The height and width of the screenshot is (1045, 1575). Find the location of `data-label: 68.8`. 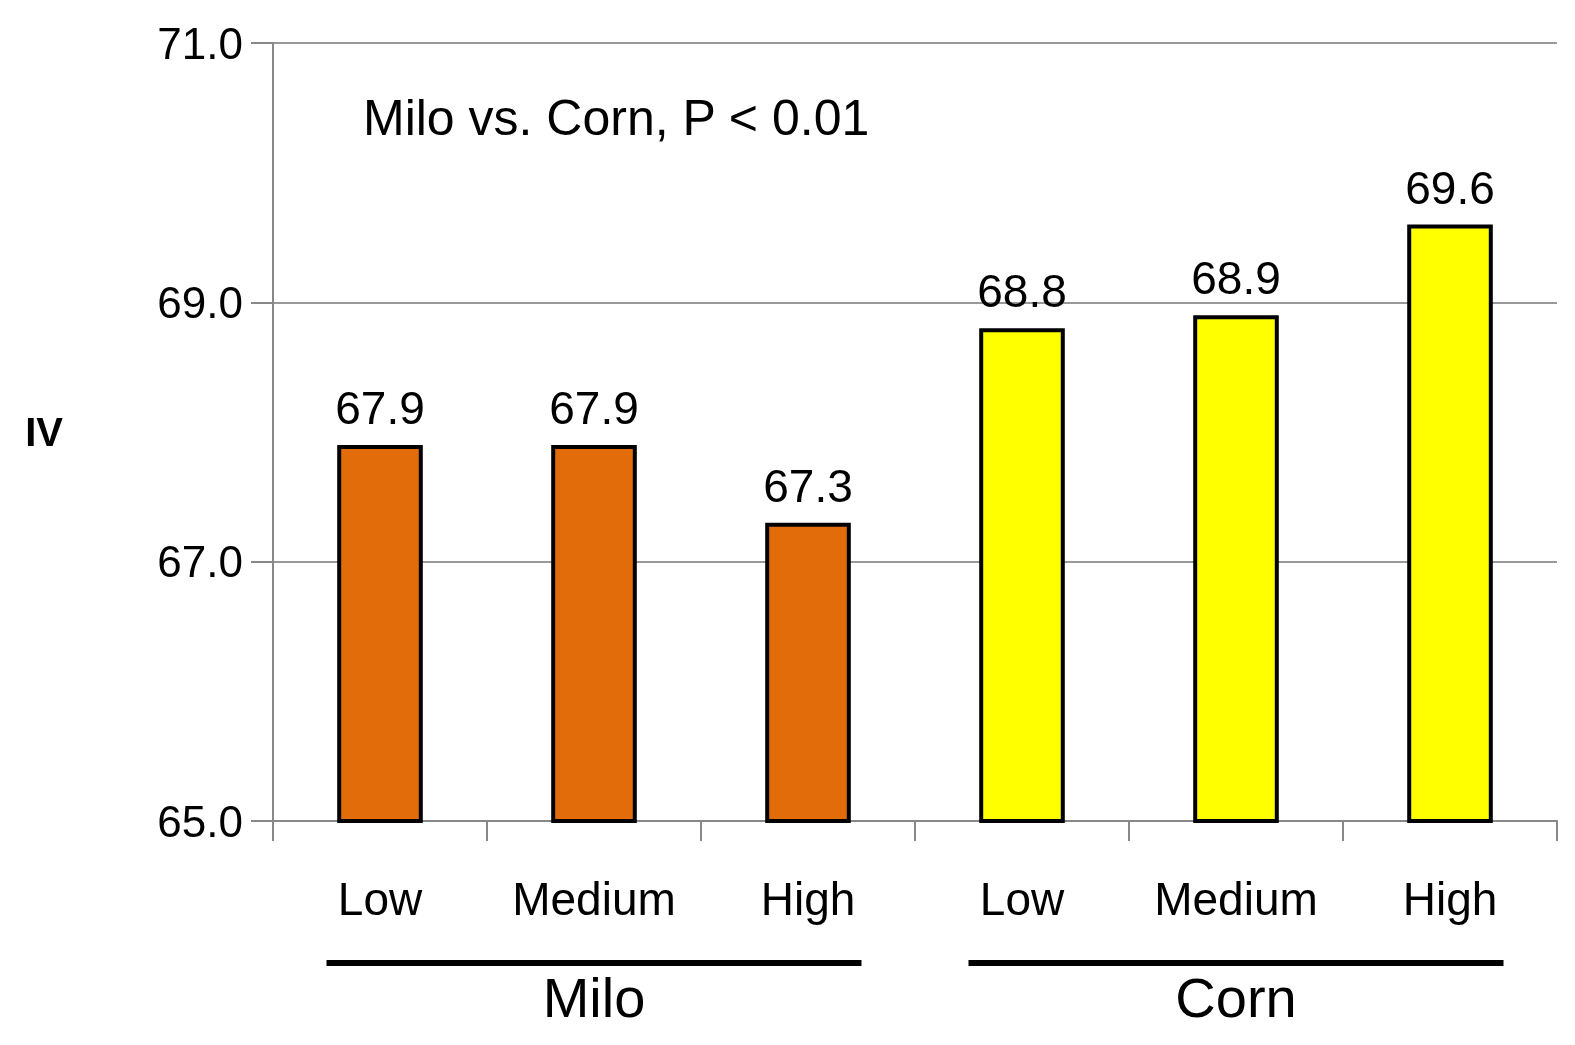

data-label: 68.8 is located at coordinates (1022, 291).